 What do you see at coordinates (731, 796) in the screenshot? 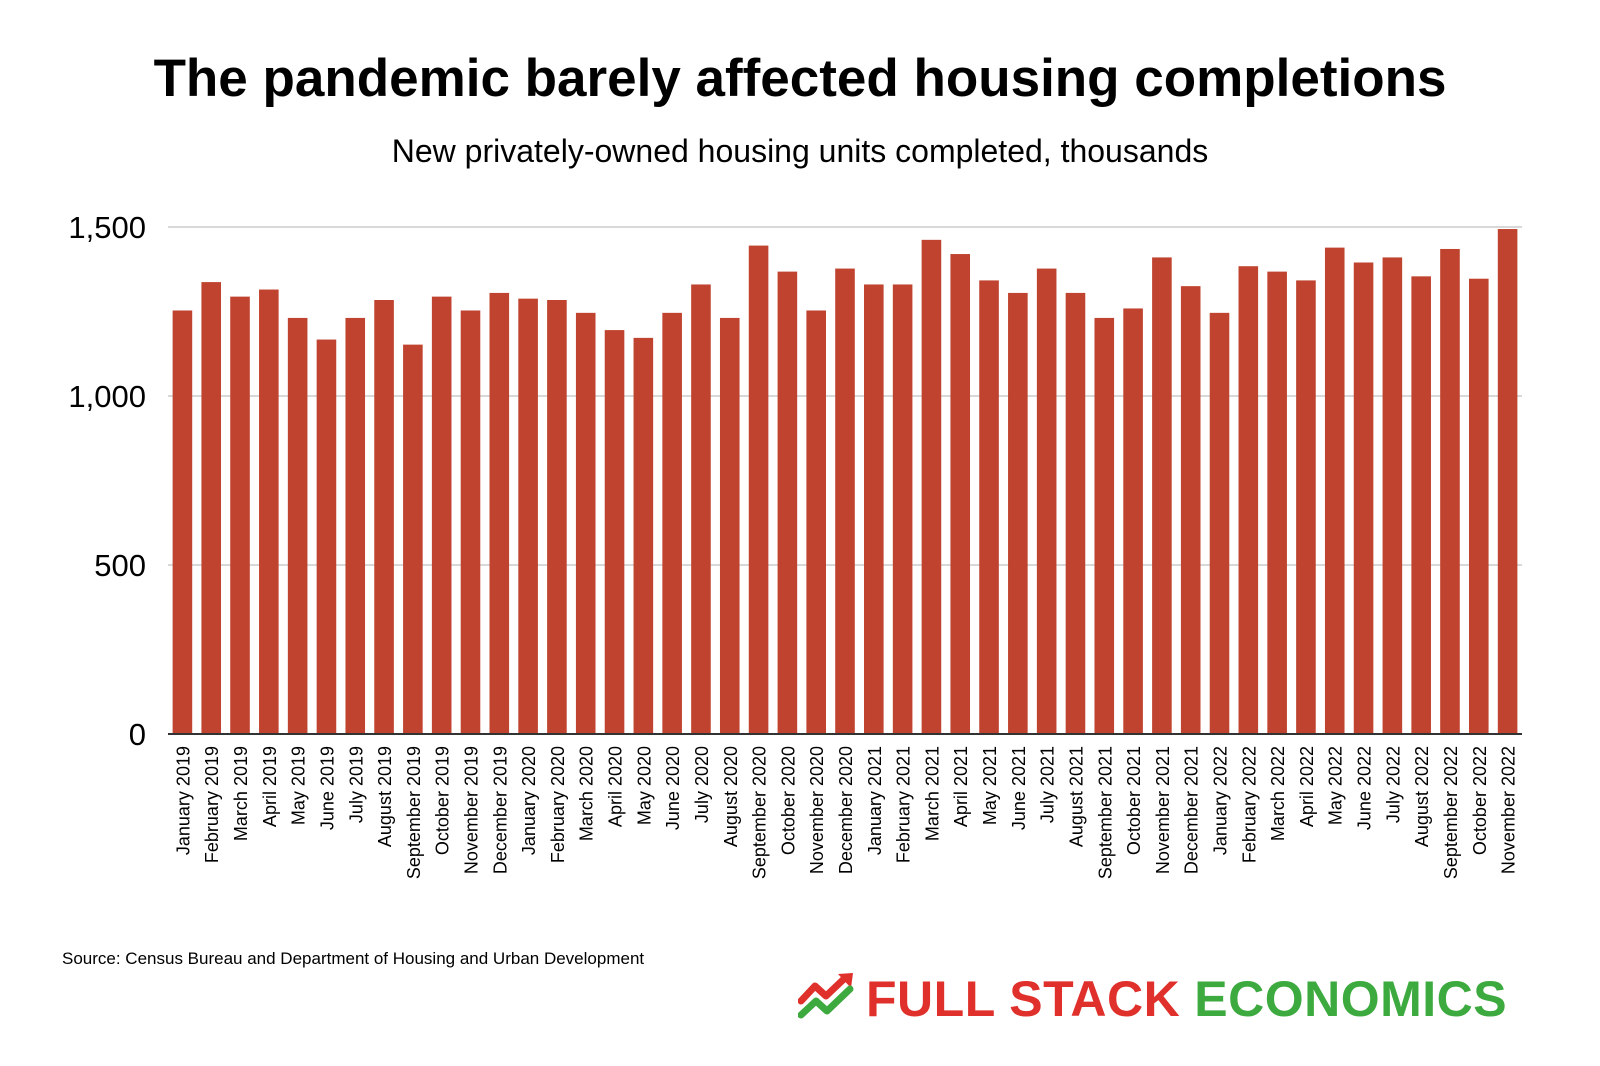
I see `x-tick-label: August 2020` at bounding box center [731, 796].